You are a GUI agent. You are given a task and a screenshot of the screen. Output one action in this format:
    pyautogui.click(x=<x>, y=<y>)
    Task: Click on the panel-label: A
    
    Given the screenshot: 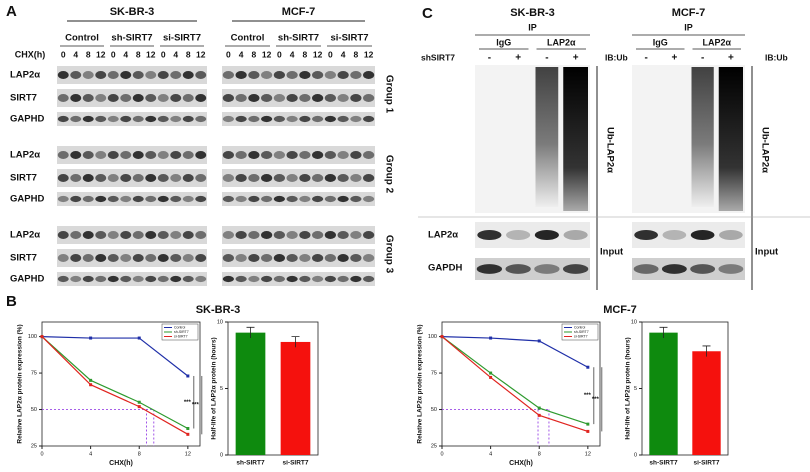 What is the action you would take?
    pyautogui.click(x=11, y=11)
    